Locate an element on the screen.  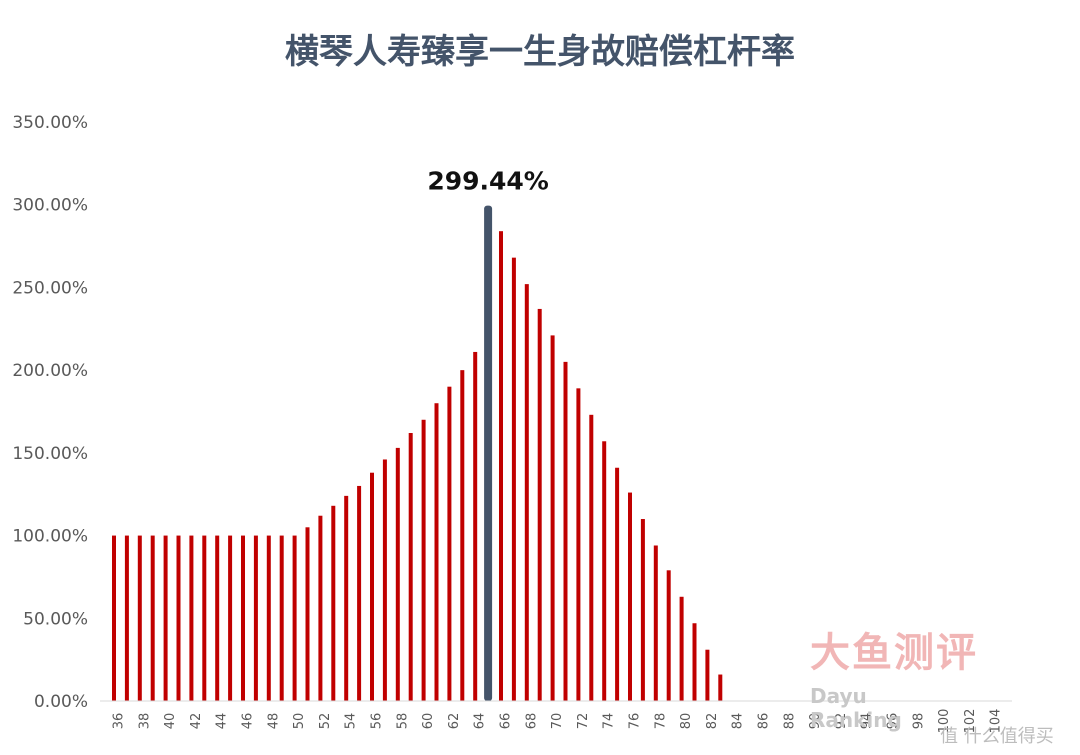
x-tick-label: 94 is located at coordinates (867, 721).